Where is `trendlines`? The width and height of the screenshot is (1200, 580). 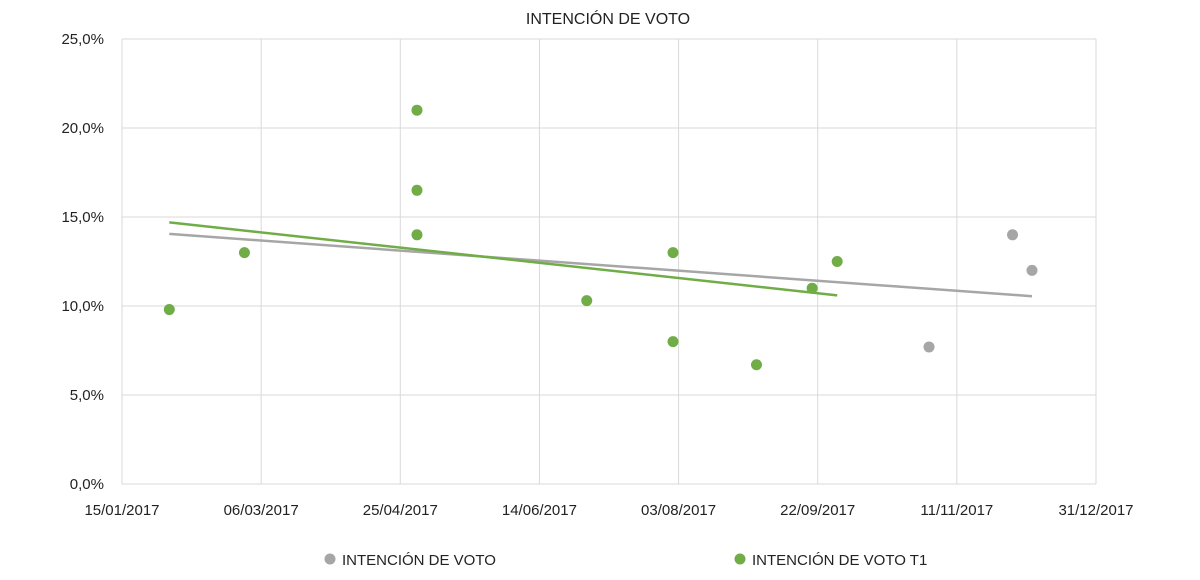 trendlines is located at coordinates (601, 259).